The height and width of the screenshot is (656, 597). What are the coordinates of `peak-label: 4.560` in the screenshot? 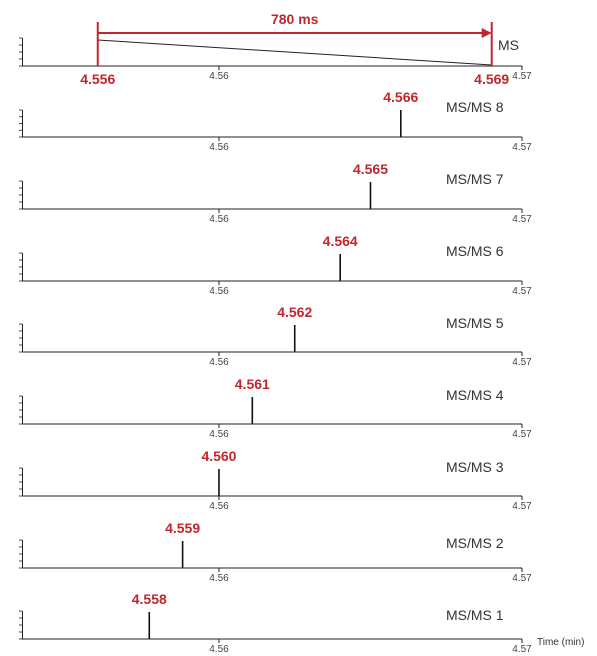 It's located at (218, 456).